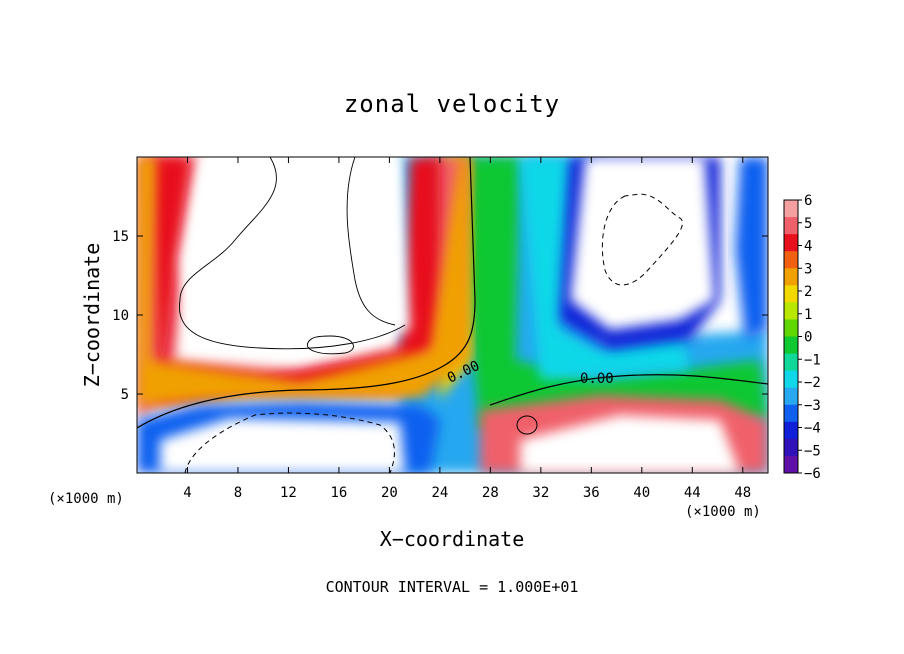 The width and height of the screenshot is (904, 654). What do you see at coordinates (808, 201) in the screenshot?
I see `colorbar-label: 6` at bounding box center [808, 201].